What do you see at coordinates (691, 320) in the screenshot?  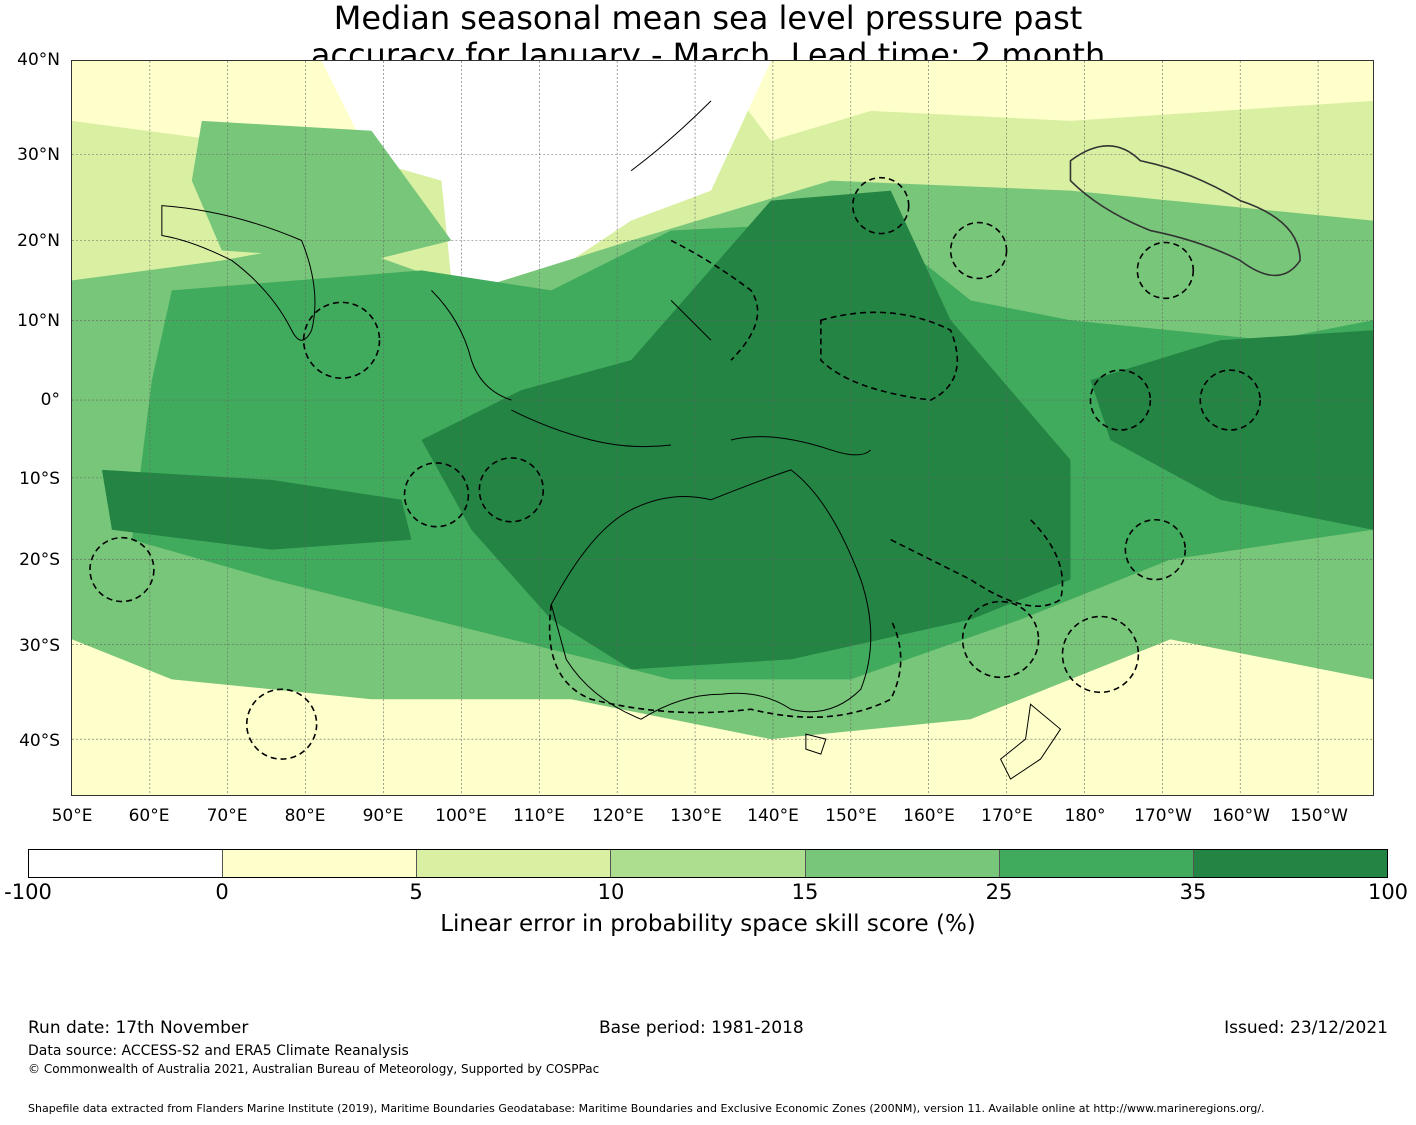 I see `philippines-coast` at bounding box center [691, 320].